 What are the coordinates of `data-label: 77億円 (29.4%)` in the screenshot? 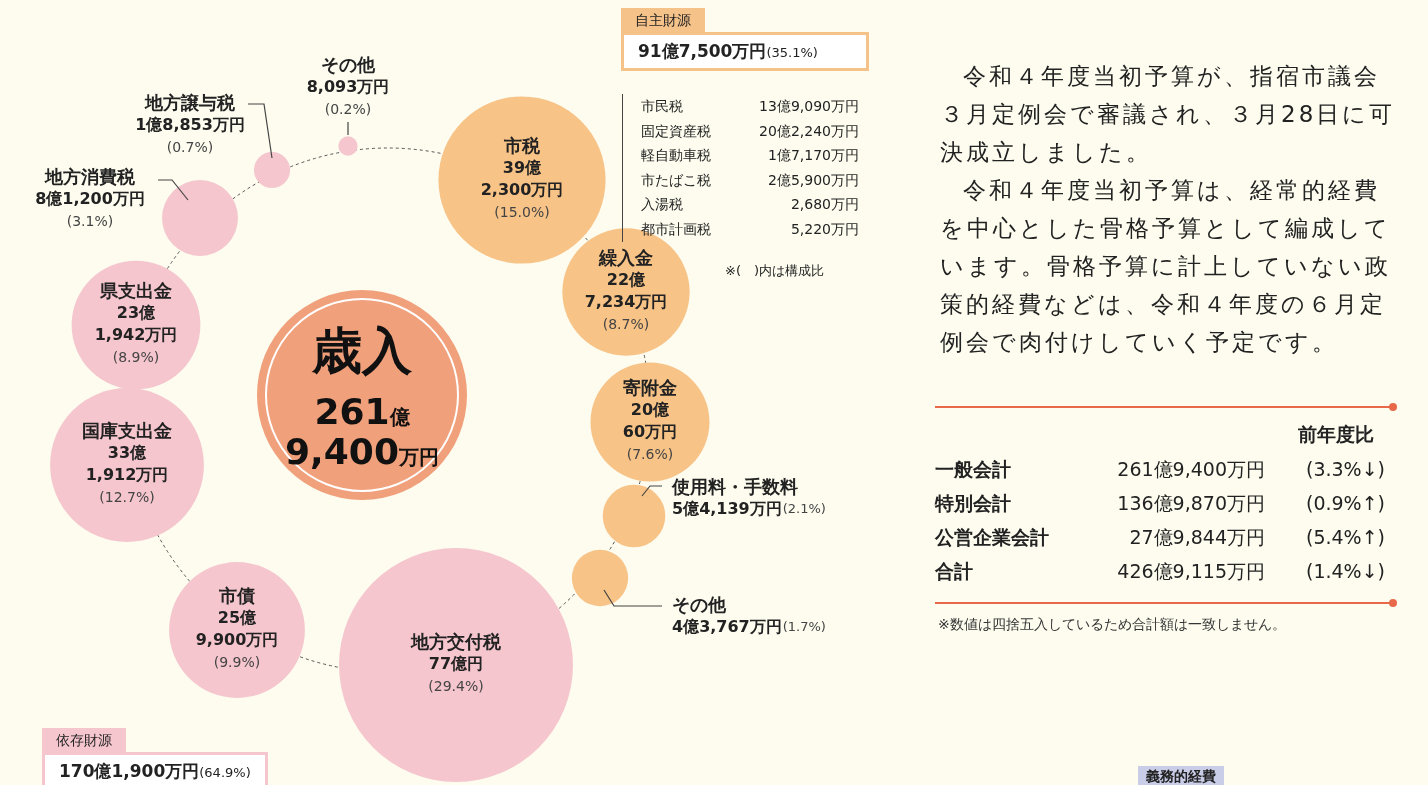 It's located at (456, 674).